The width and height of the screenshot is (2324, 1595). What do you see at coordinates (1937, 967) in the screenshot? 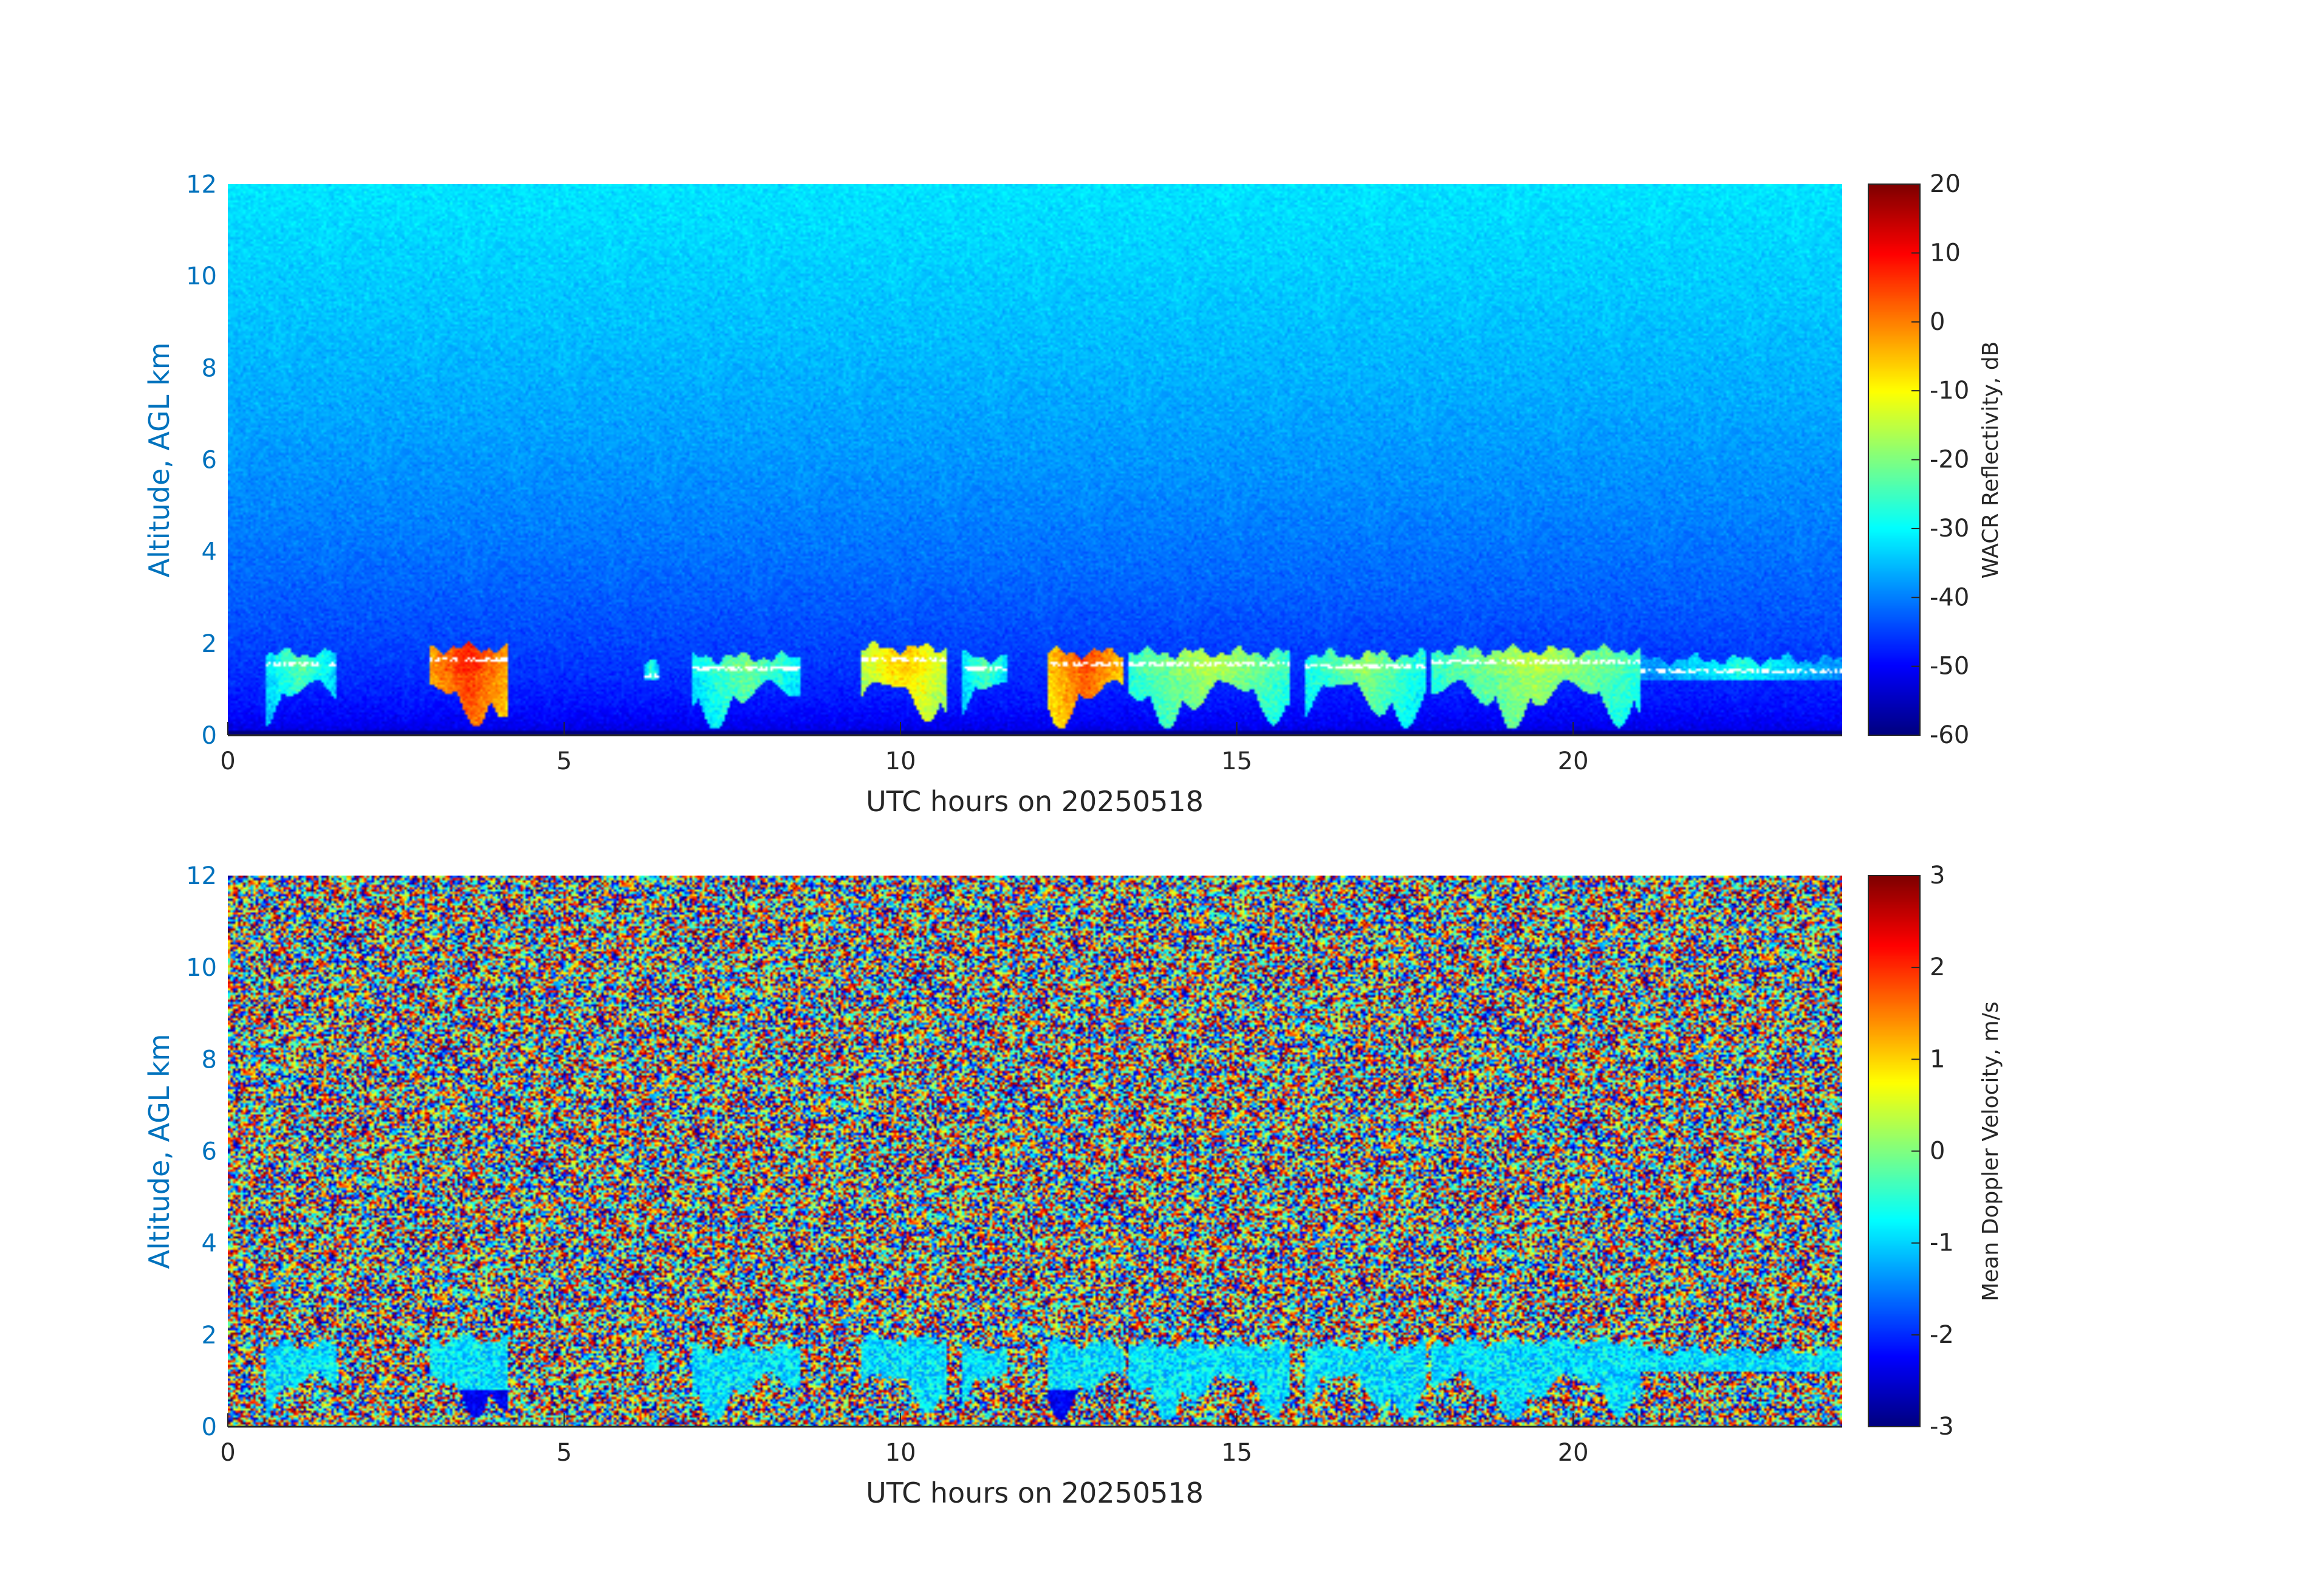
I see `colorbar-tick-label: 2` at bounding box center [1937, 967].